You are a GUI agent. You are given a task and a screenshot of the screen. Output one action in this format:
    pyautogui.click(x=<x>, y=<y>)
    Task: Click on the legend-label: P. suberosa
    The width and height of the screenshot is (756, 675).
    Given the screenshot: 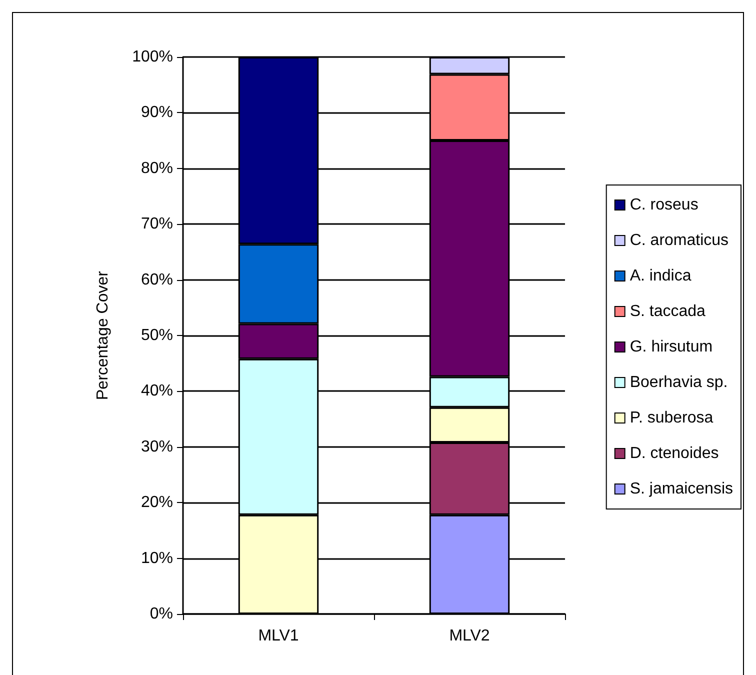 What is the action you would take?
    pyautogui.click(x=672, y=418)
    